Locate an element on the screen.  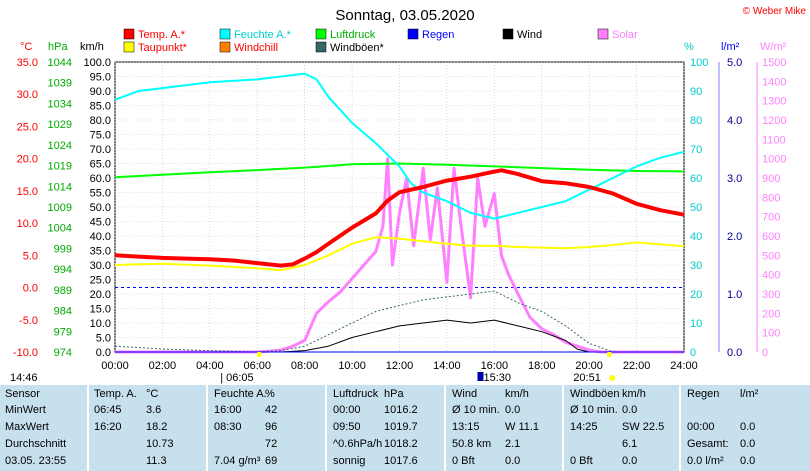
unit-pct: % is located at coordinates (689, 47).